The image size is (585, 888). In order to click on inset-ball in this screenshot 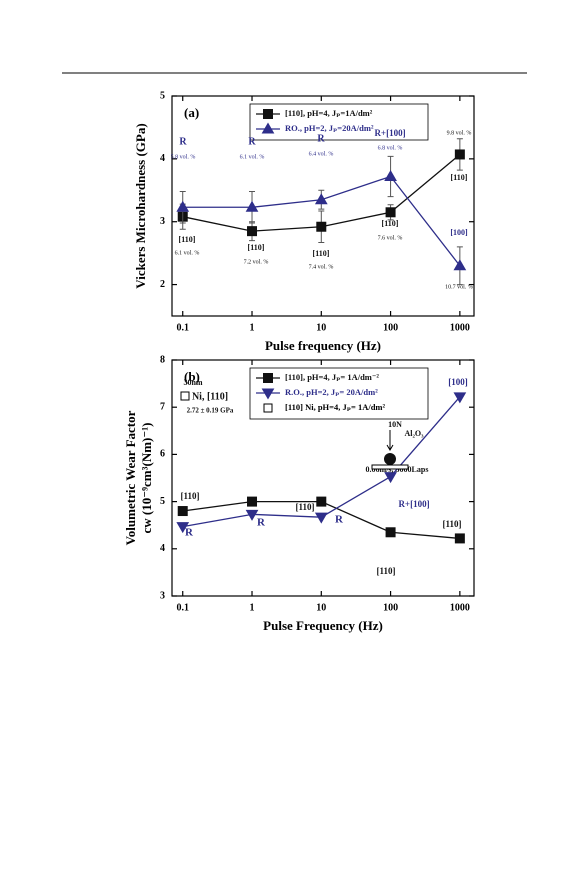, I will do `click(390, 459)`.